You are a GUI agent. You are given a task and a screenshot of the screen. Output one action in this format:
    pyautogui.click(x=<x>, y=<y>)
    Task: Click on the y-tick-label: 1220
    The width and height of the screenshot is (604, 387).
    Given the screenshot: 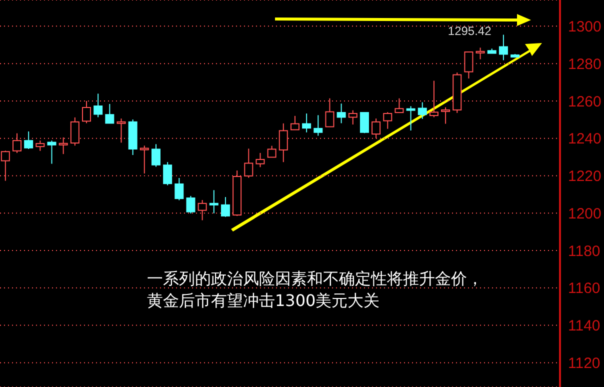 What is the action you would take?
    pyautogui.click(x=585, y=177)
    